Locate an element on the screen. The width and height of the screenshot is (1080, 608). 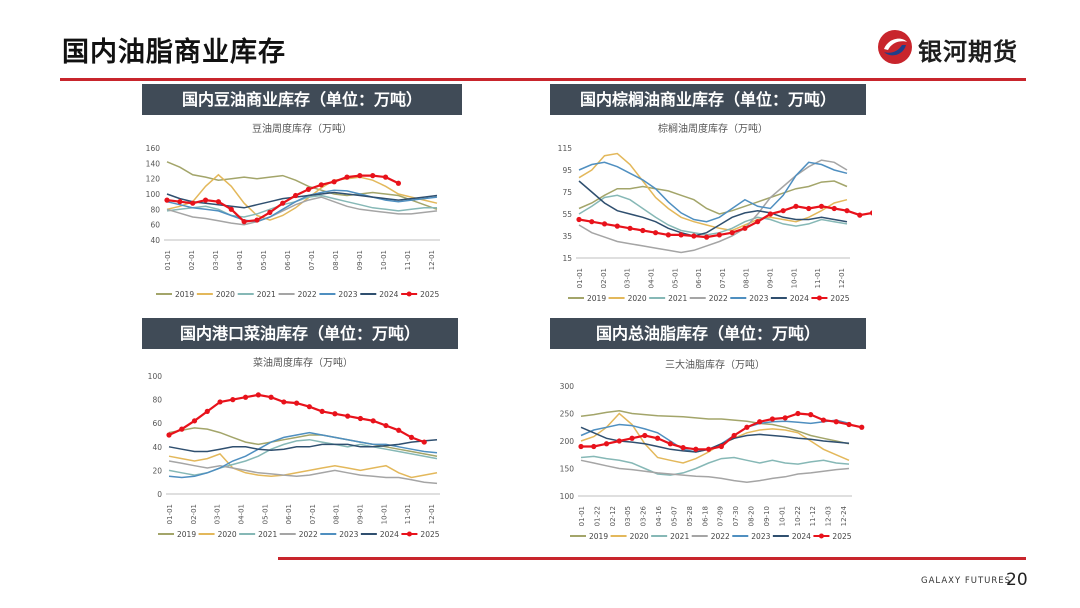
x-tick-label: 08-20 is located at coordinates (752, 516).